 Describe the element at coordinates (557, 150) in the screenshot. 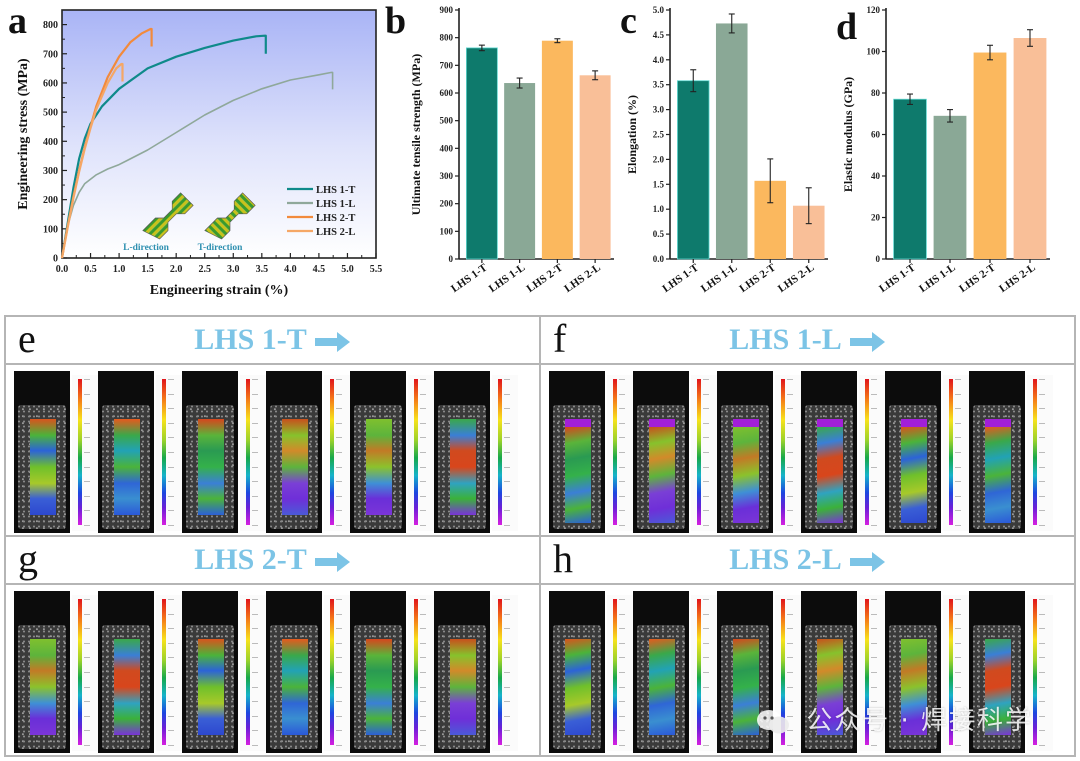

I see `bar-lhs-2-t` at that location.